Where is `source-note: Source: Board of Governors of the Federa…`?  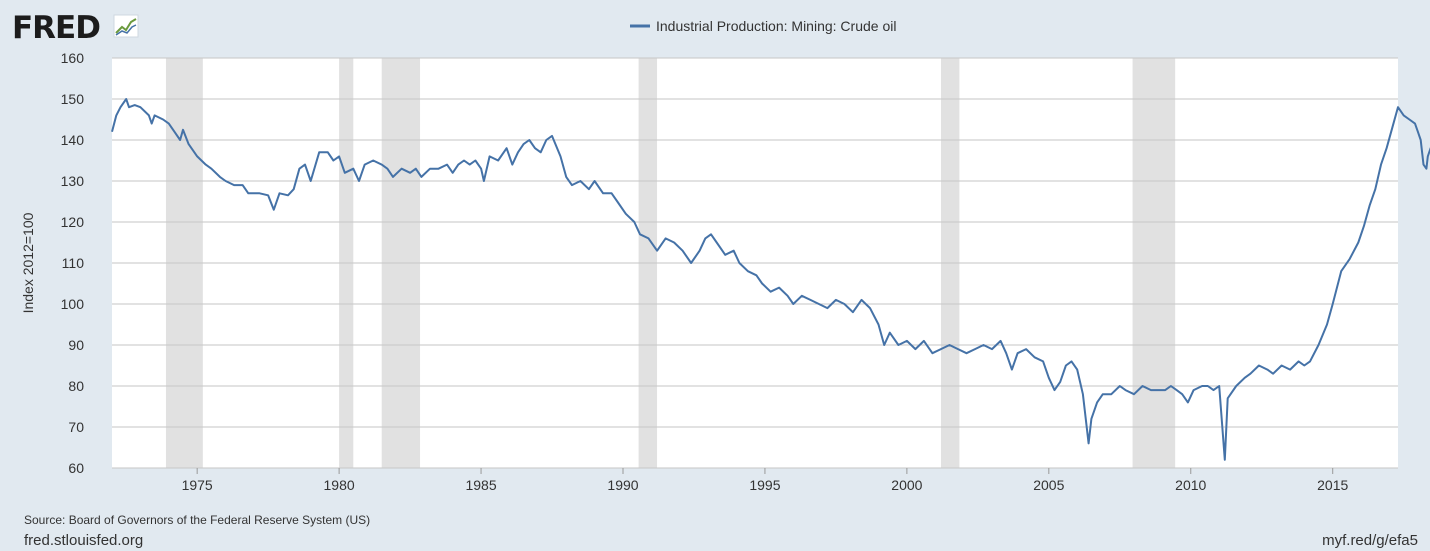
source-note: Source: Board of Governors of the Federa… is located at coordinates (197, 520).